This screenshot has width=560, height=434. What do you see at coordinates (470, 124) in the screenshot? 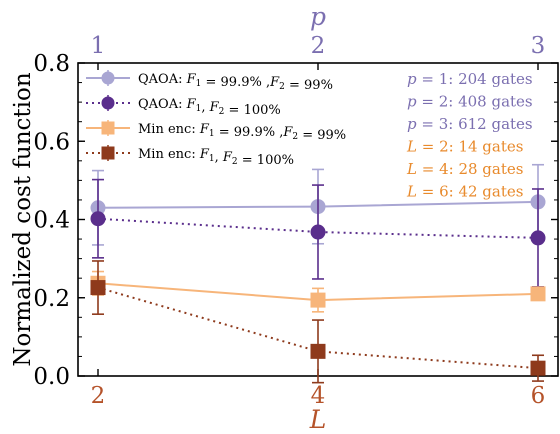
I see `gate-annotation: p = 3: 612 gates` at bounding box center [470, 124].